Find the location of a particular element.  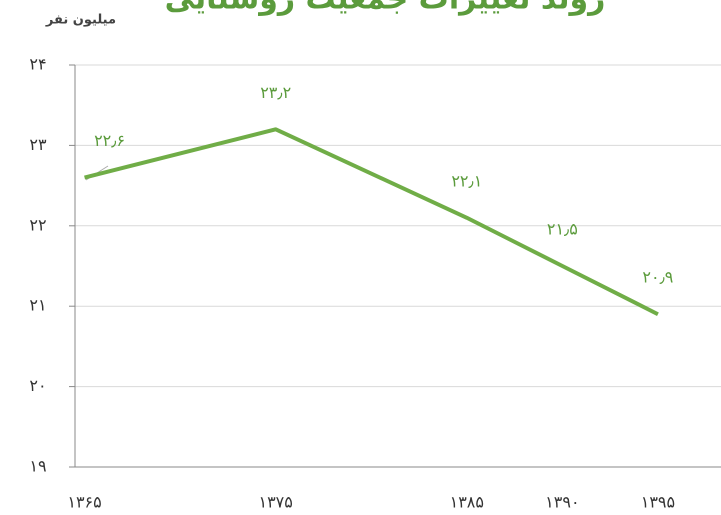

data-label: ۲۲٫۱ is located at coordinates (466, 180).